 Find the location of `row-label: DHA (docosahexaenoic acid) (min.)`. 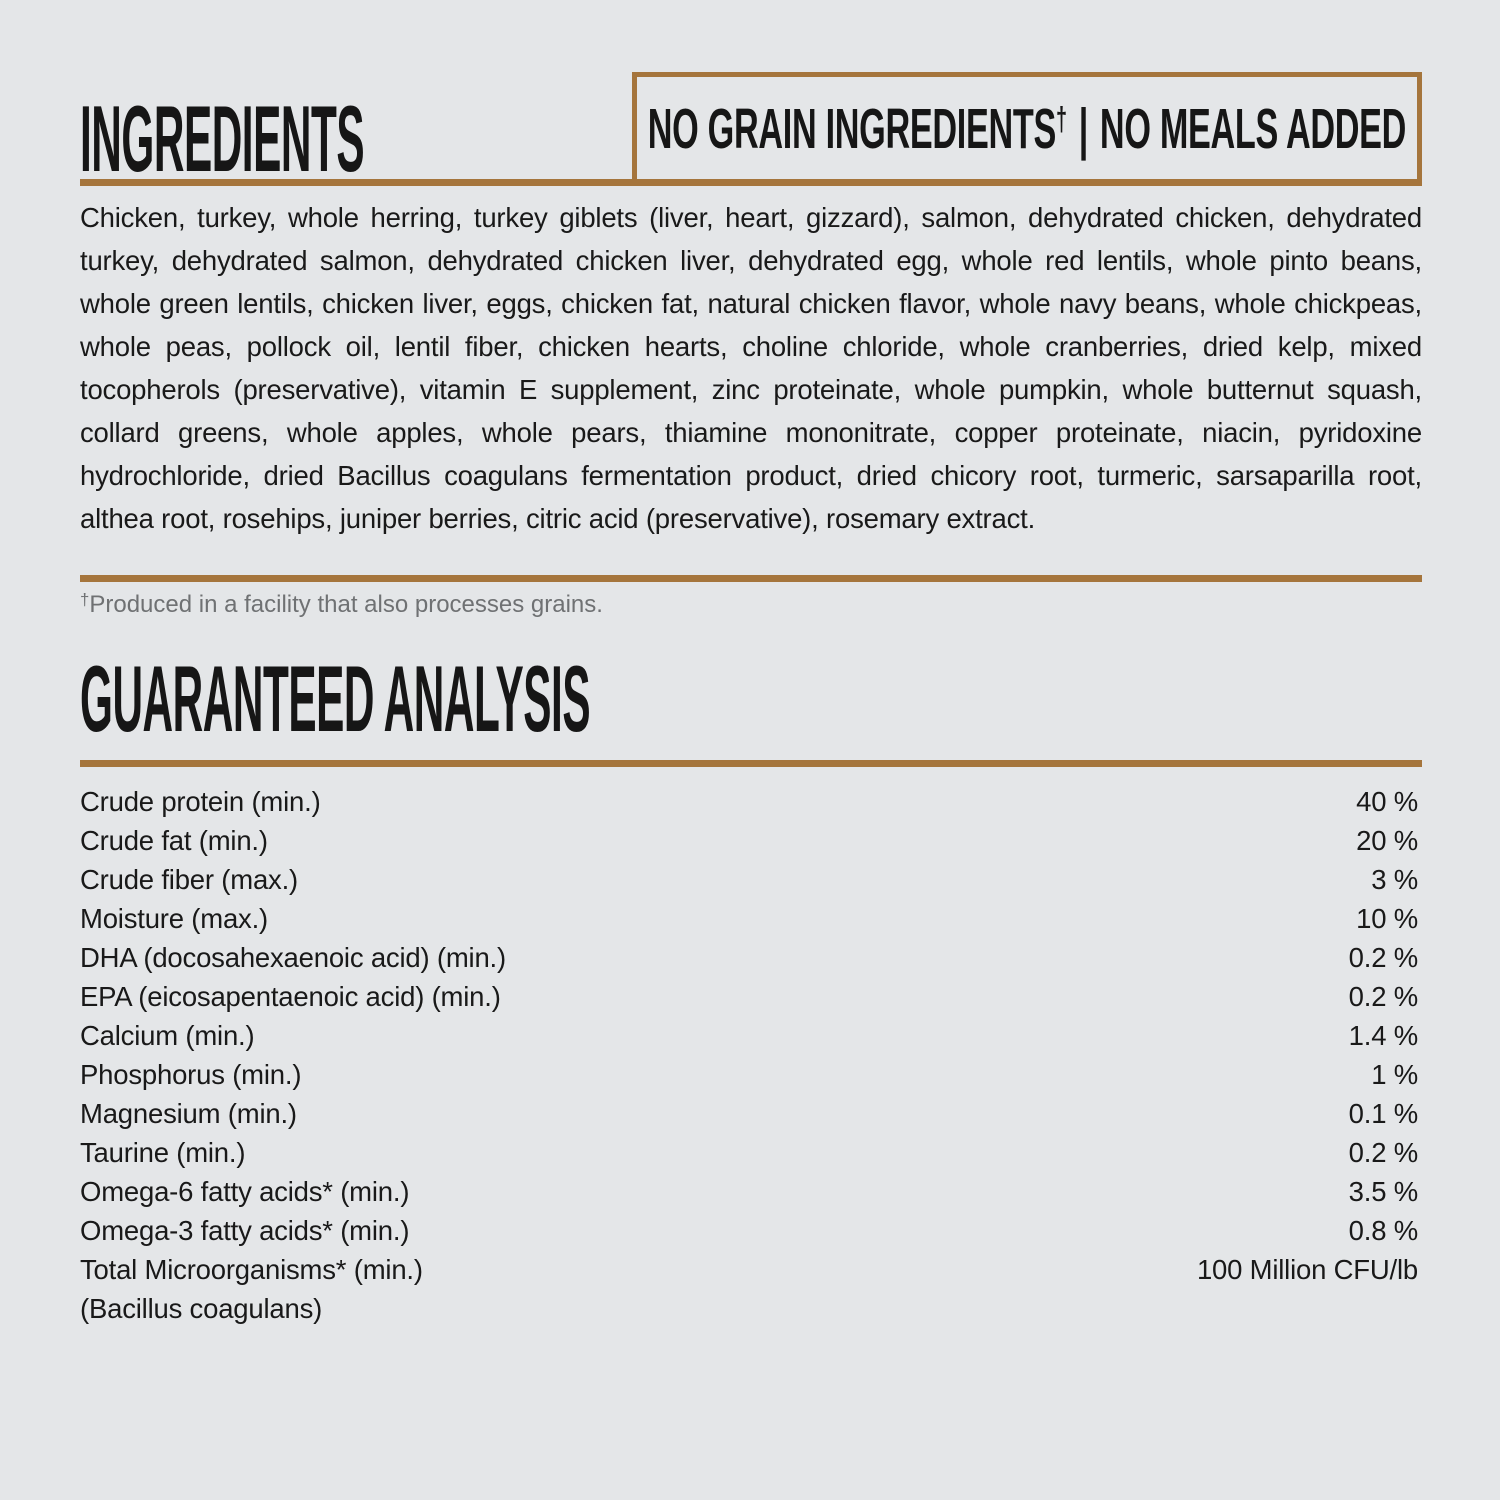

row-label: DHA (docosahexaenoic acid) (min.) is located at coordinates (293, 957).